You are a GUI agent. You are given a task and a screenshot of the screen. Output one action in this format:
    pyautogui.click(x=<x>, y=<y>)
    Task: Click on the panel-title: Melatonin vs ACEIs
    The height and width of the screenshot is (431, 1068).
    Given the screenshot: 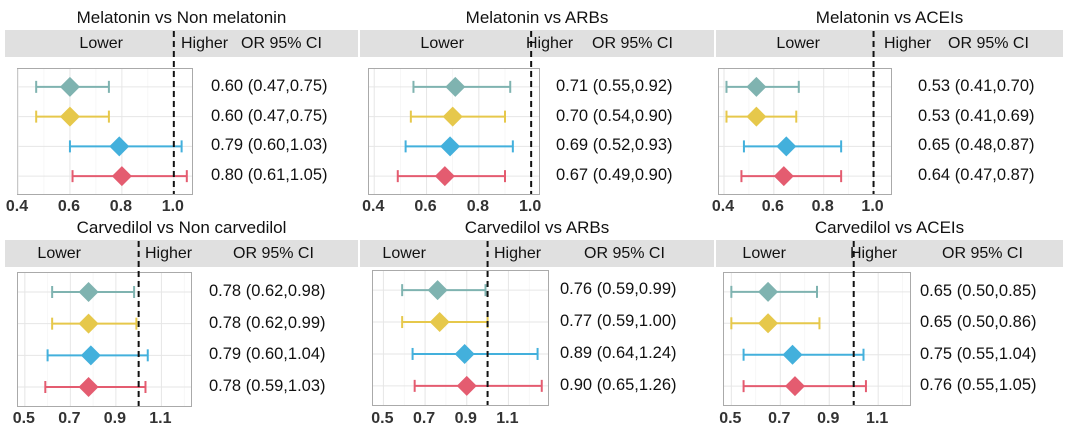 What is the action you would take?
    pyautogui.click(x=889, y=17)
    